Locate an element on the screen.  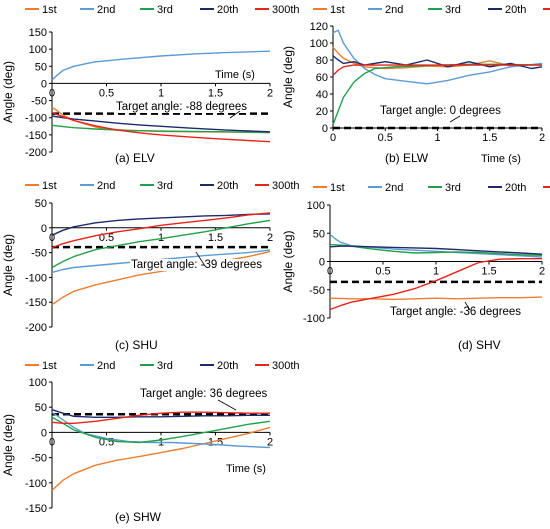
legend: 1st 2nd 3rd 20th 300th is located at coordinates (162, 366).